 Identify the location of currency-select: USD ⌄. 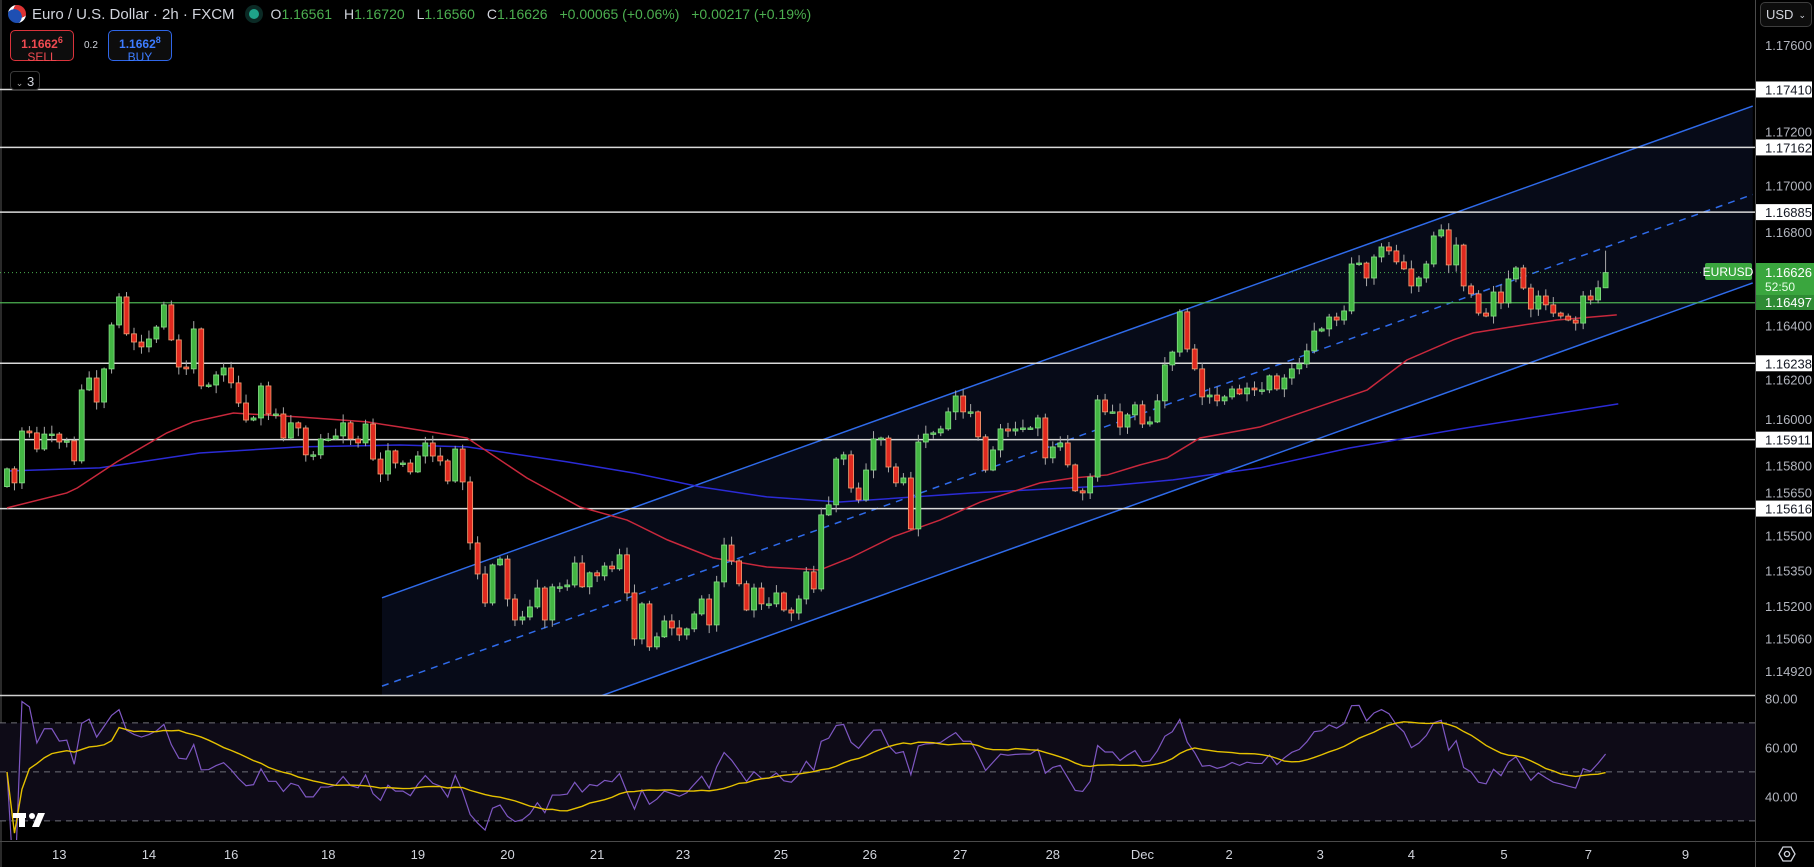
(1786, 14).